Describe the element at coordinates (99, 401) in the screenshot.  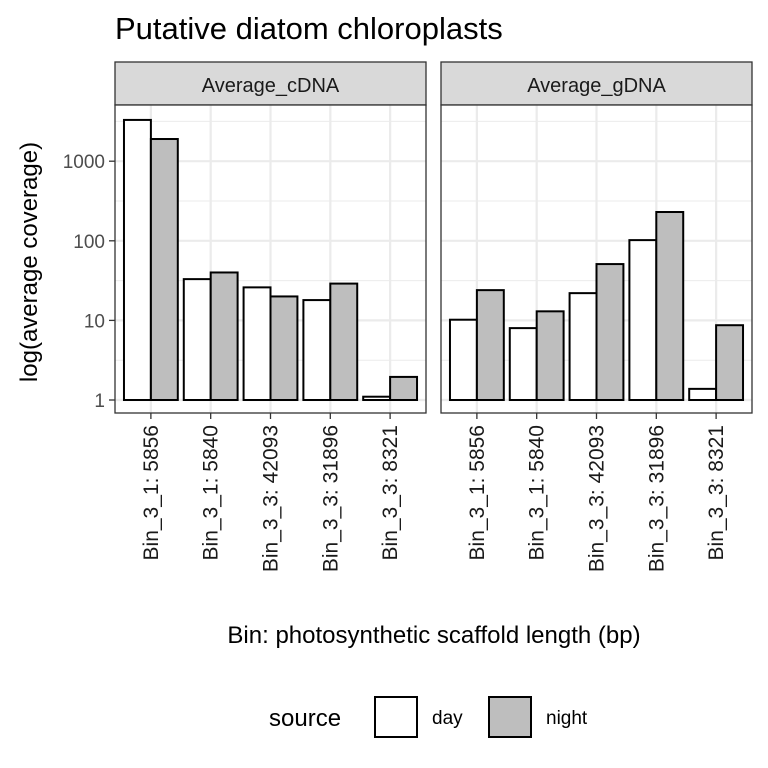
I see `y-tick-label: 1` at that location.